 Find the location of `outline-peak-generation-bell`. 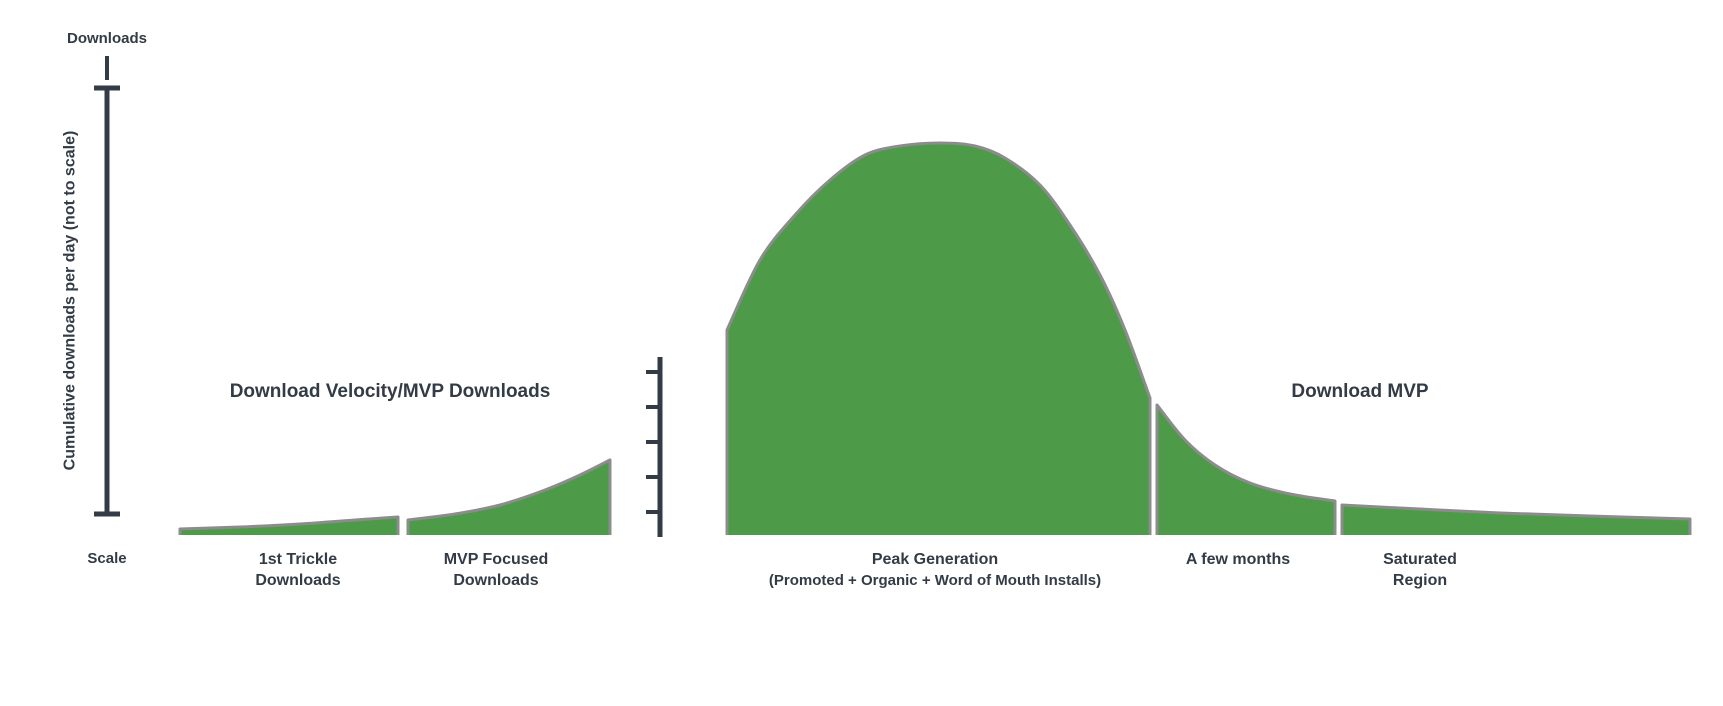

outline-peak-generation-bell is located at coordinates (938, 338).